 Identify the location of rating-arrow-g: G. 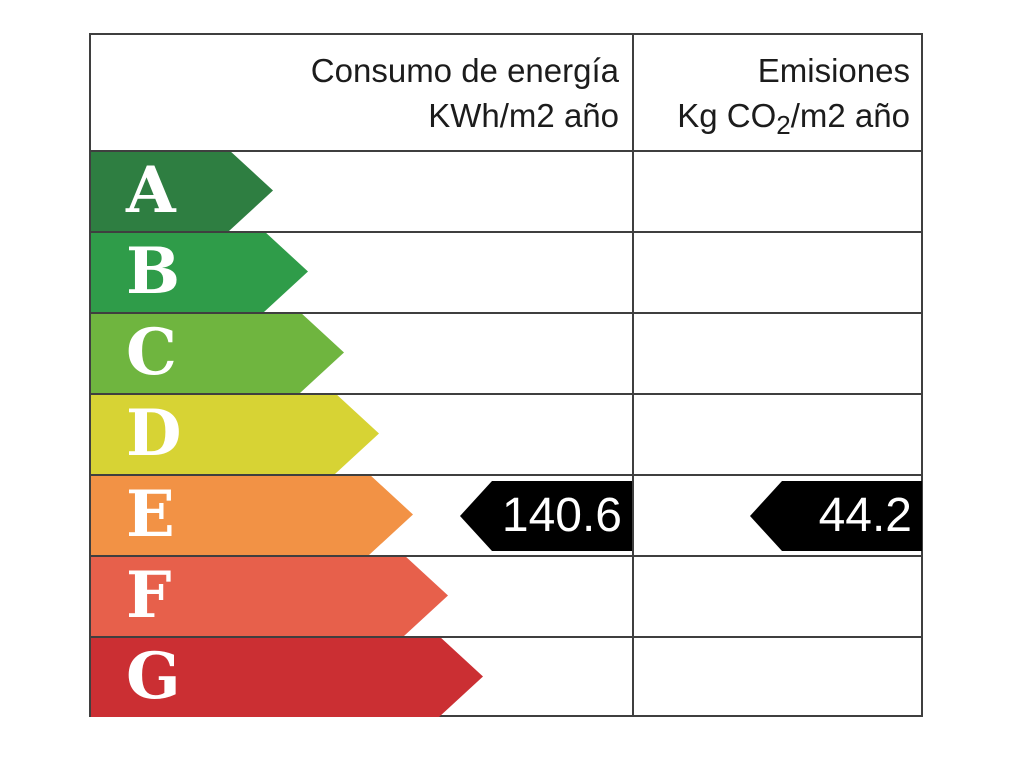
(287, 676).